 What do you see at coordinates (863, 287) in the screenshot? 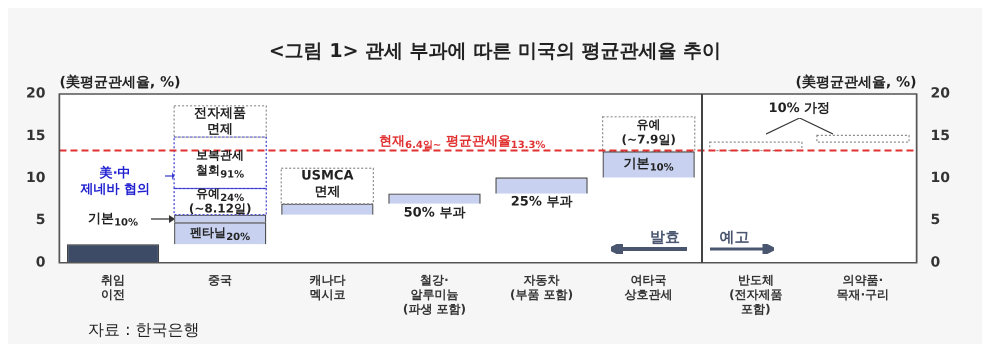
I see `x-tick-label: 의약품· 목재·구리` at bounding box center [863, 287].